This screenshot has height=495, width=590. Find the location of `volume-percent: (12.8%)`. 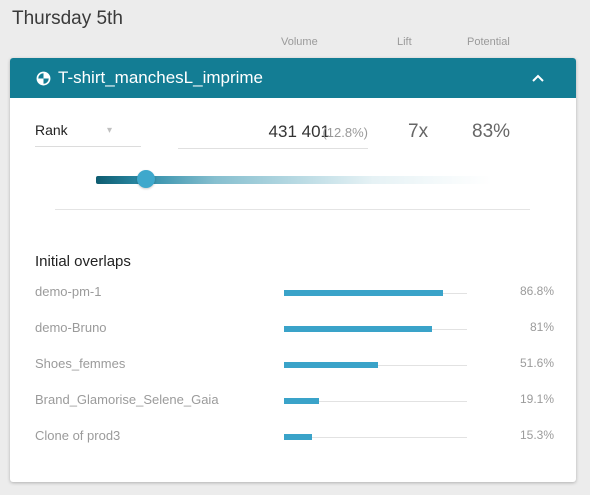

volume-percent: (12.8%) is located at coordinates (345, 132).